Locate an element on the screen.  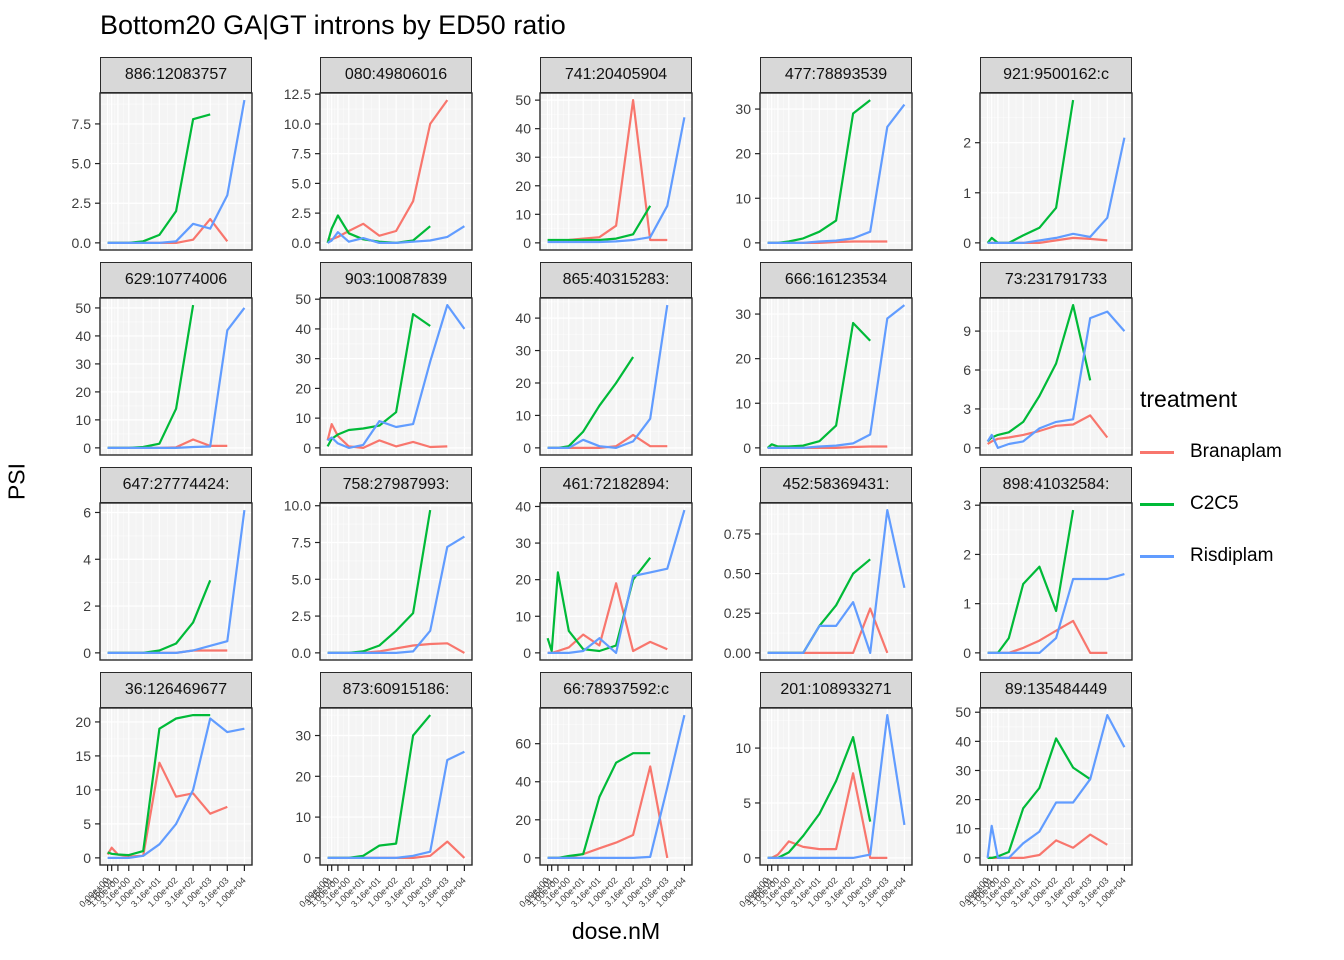
y-tick-label: 3 is located at coordinates (967, 505).